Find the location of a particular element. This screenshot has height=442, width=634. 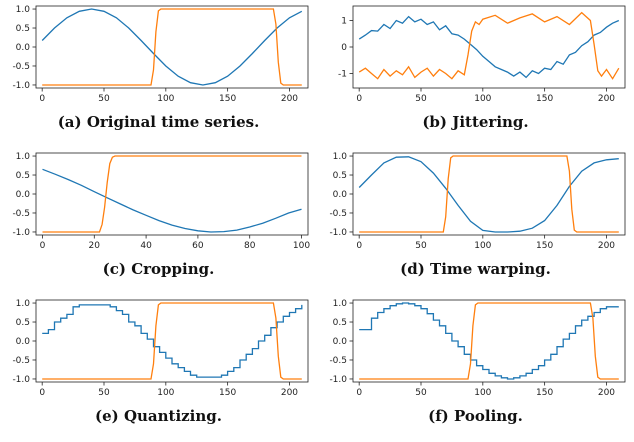

chart-jittering: 0 50 100 150 200 -1 0 1 is located at coordinates (482, 54).